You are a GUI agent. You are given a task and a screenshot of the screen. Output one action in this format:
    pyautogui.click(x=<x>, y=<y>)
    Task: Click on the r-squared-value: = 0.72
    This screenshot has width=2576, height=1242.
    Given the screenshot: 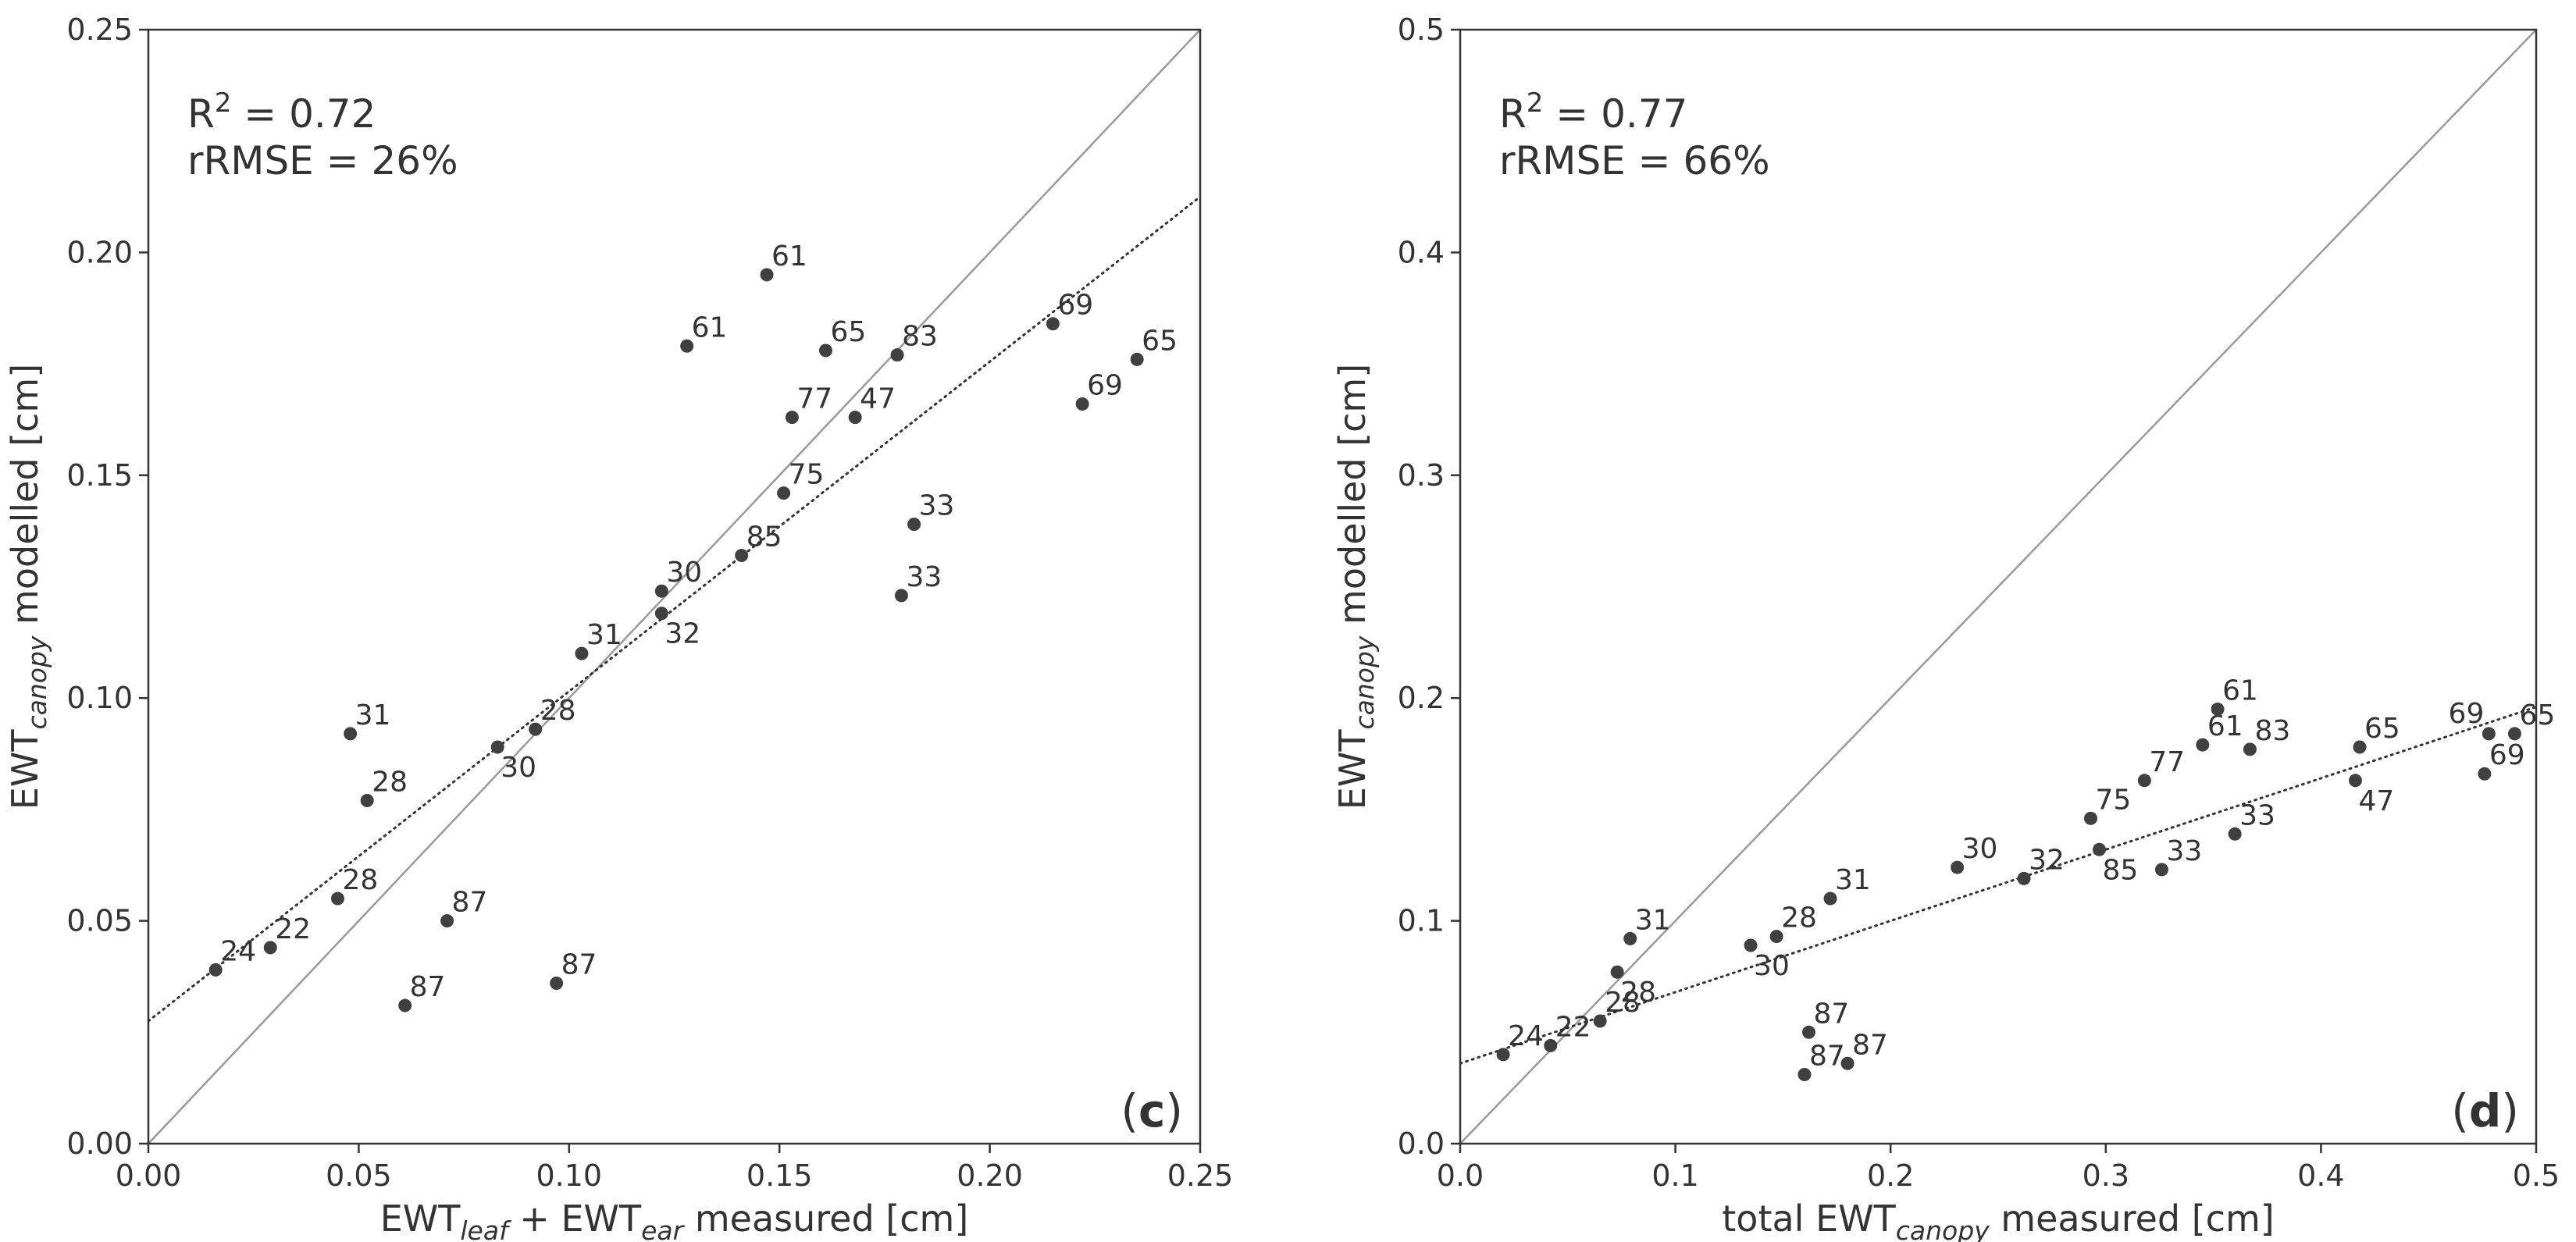 What is the action you would take?
    pyautogui.click(x=303, y=114)
    